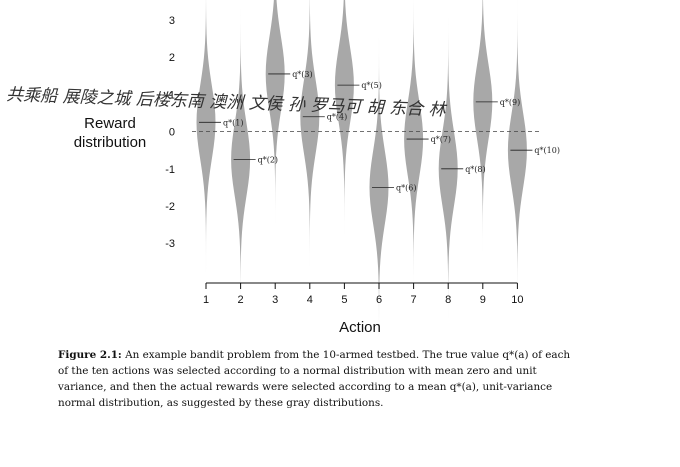 The image size is (680, 467). What do you see at coordinates (406, 187) in the screenshot?
I see `mean-label: q*(6)` at bounding box center [406, 187].